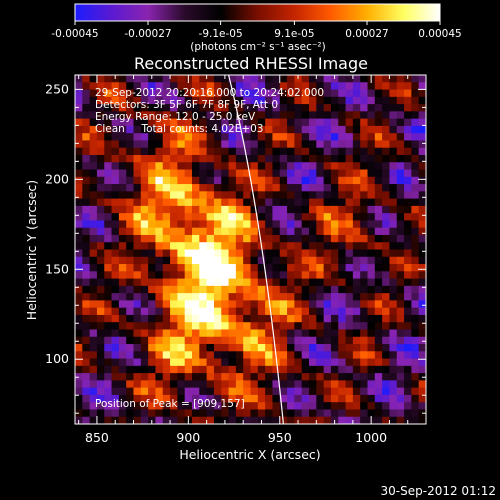  What do you see at coordinates (147, 34) in the screenshot?
I see `colorbar-tick-label: -0.00027` at bounding box center [147, 34].